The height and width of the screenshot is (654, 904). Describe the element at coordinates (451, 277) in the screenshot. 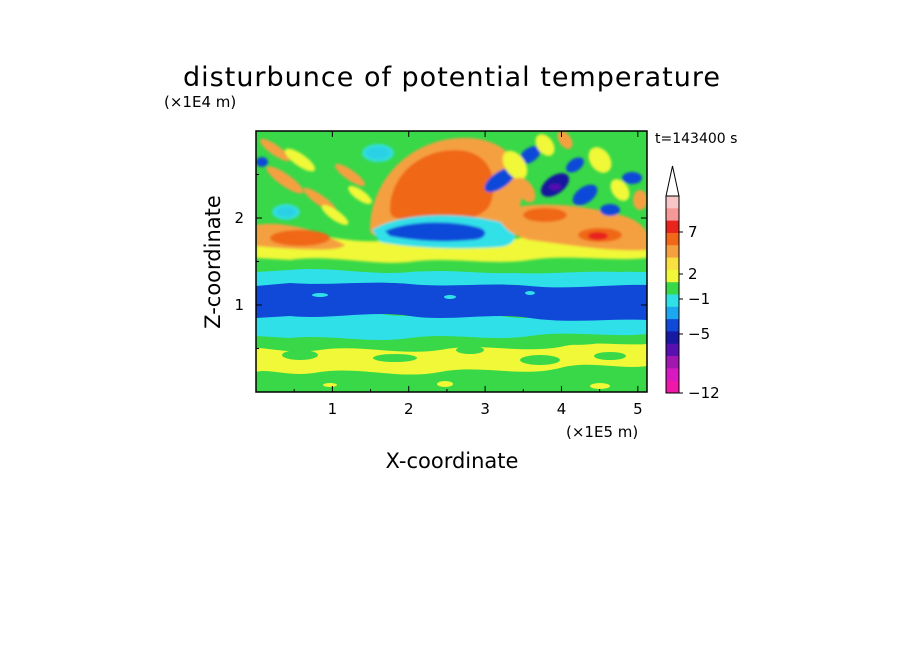

I see `band-cyan-upper` at that location.